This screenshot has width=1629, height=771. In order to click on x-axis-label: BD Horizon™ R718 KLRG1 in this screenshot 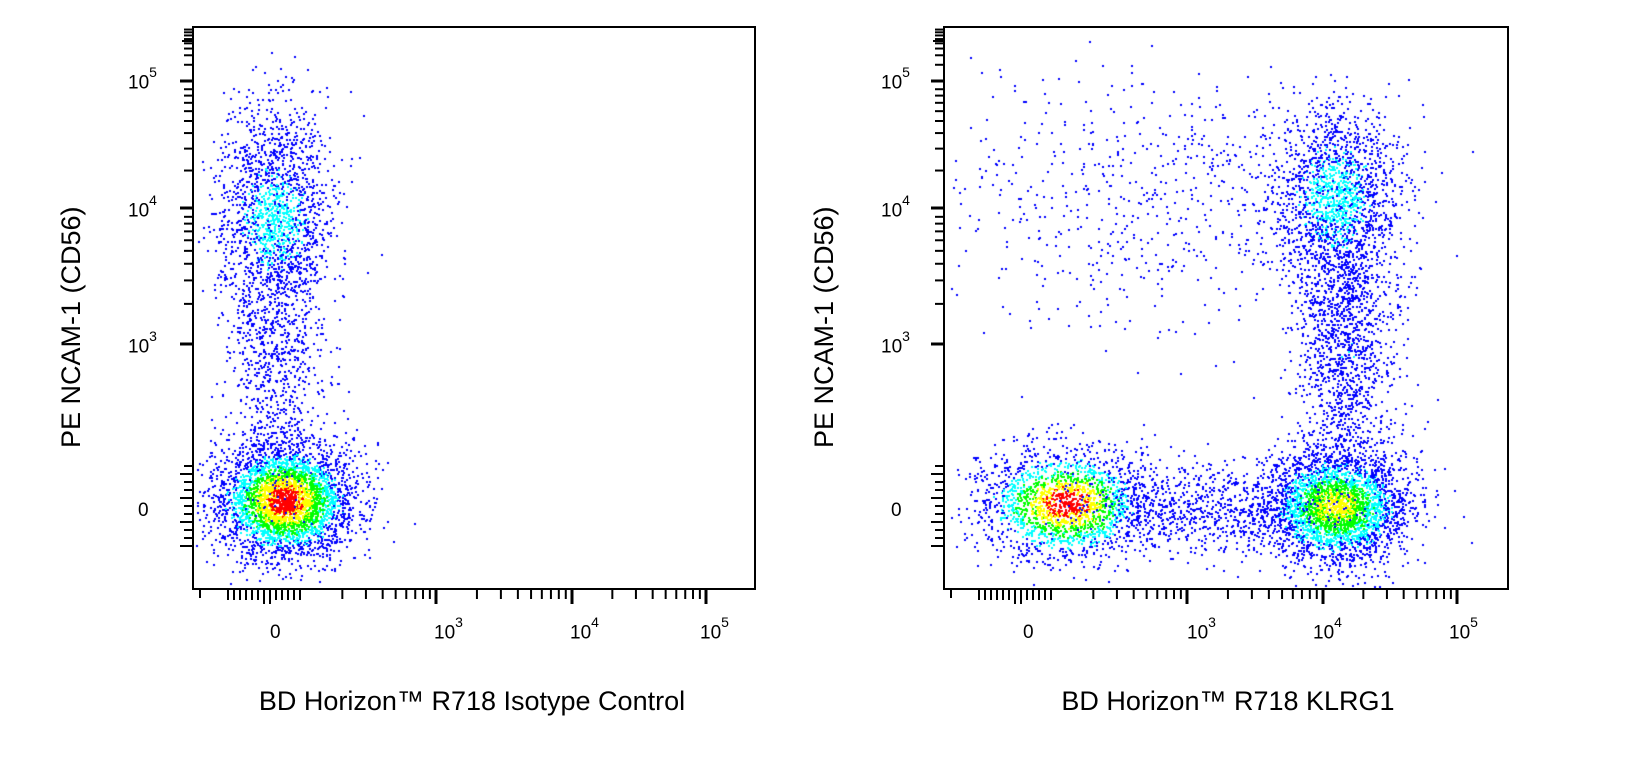, I will do `click(1228, 701)`.